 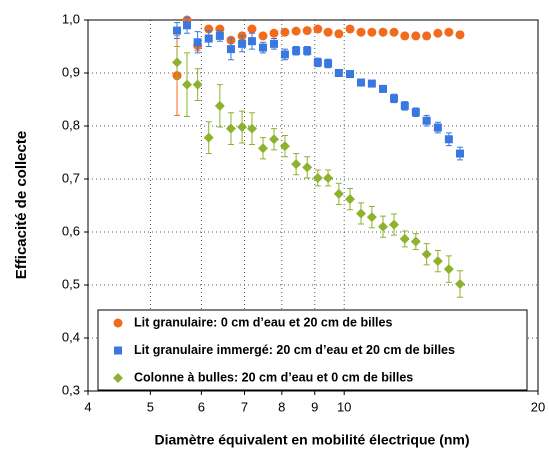 I want to click on x-tick-label: 9, so click(x=314, y=406).